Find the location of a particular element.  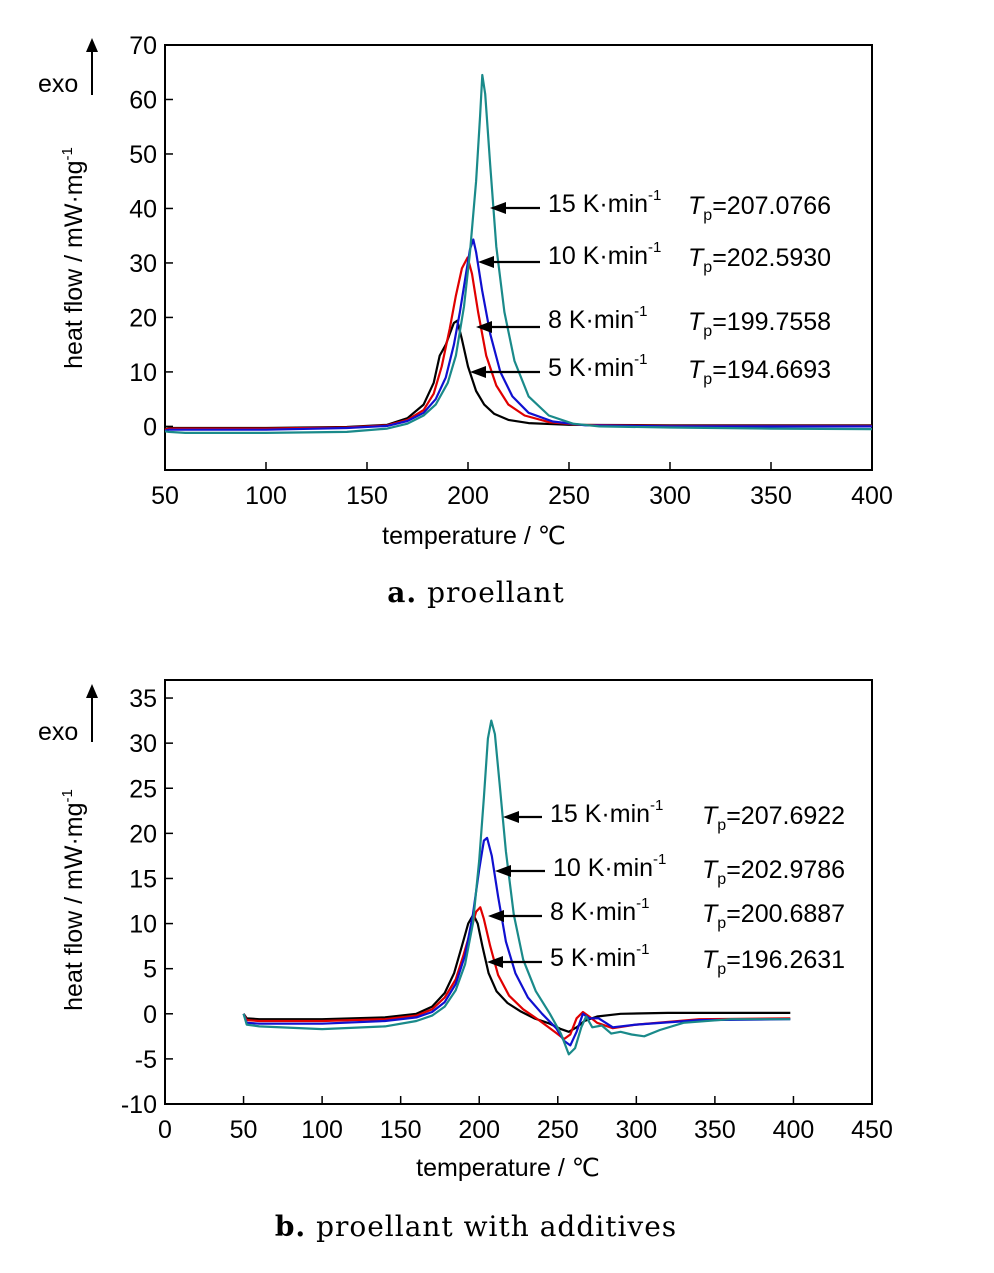

series-annotation: 8 K·min-1 Tp=200.6887 is located at coordinates (666, 913).